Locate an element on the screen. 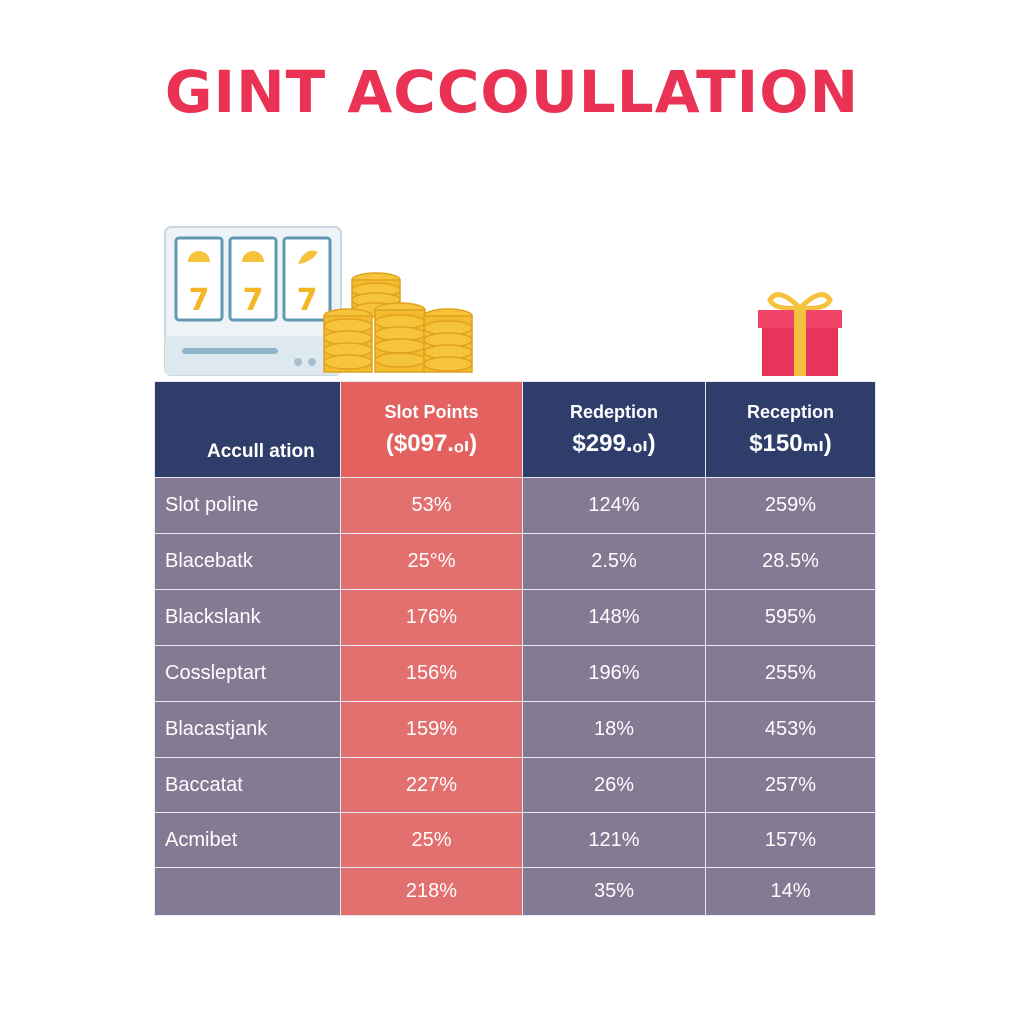  header-redeption: Redeption $299.ₒₗ) is located at coordinates (614, 429).